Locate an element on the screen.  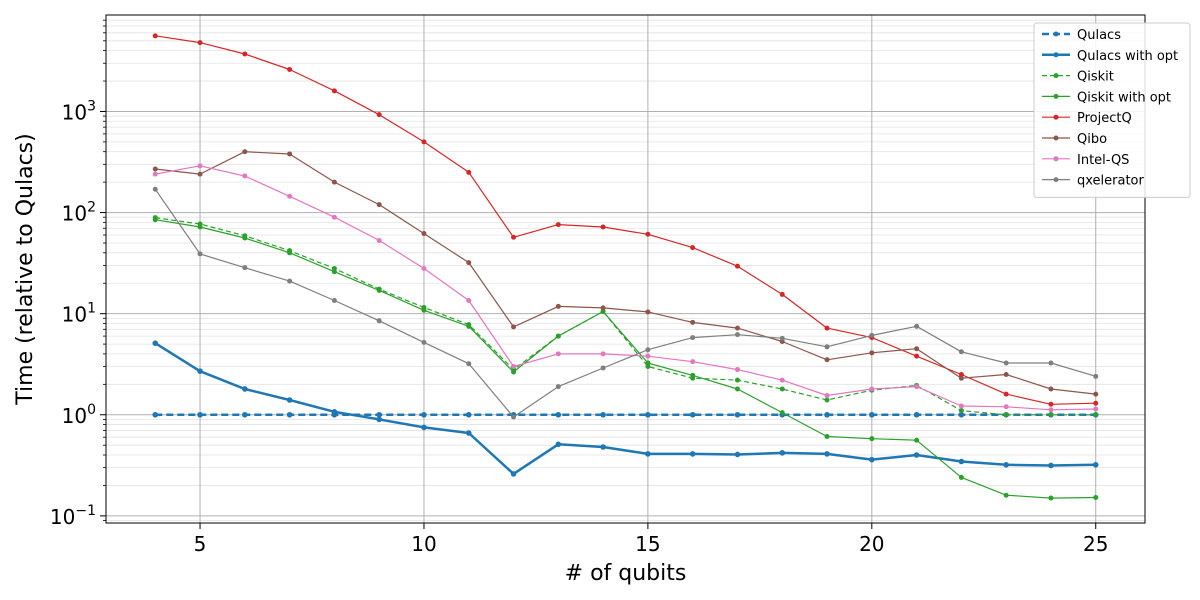
legend-label-projectq: ProjectQ is located at coordinates (1104, 118).